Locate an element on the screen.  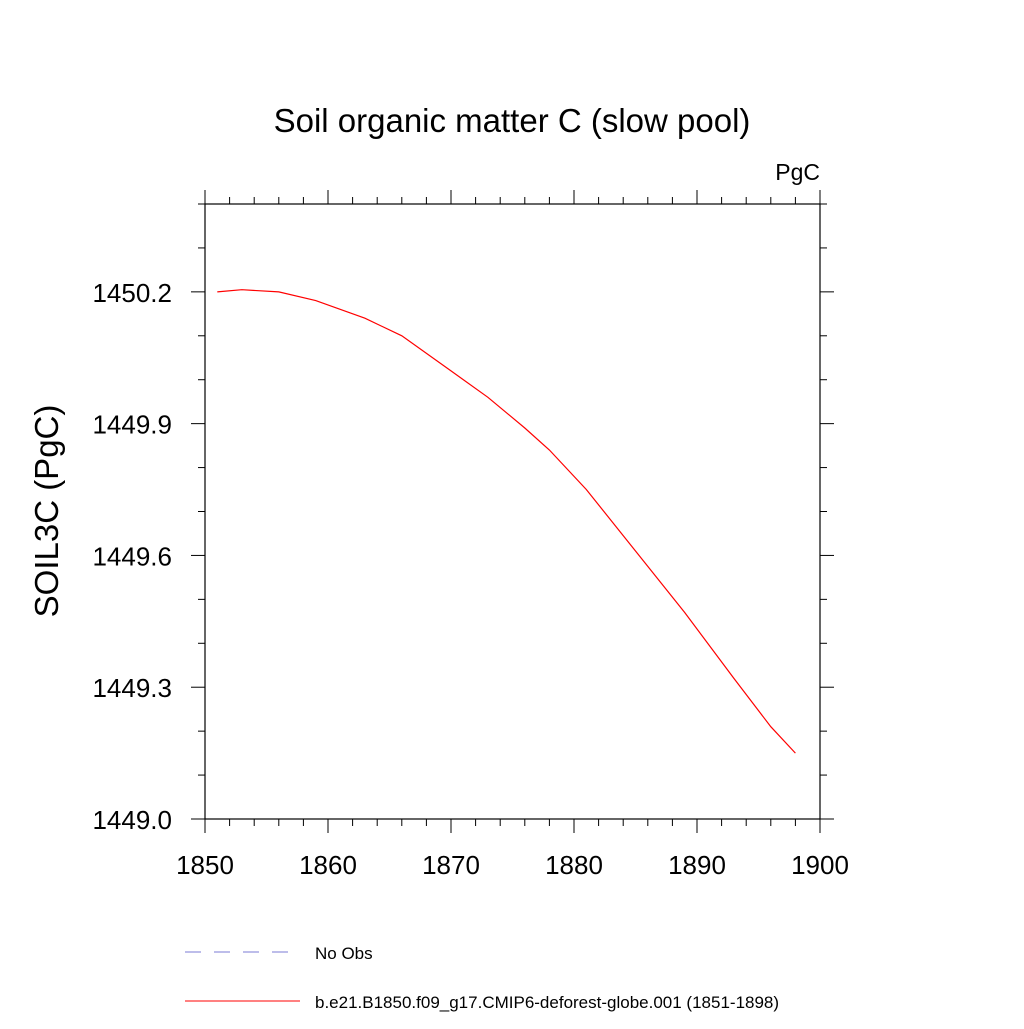
y-tick-label: 1449.0 is located at coordinates (132, 820).